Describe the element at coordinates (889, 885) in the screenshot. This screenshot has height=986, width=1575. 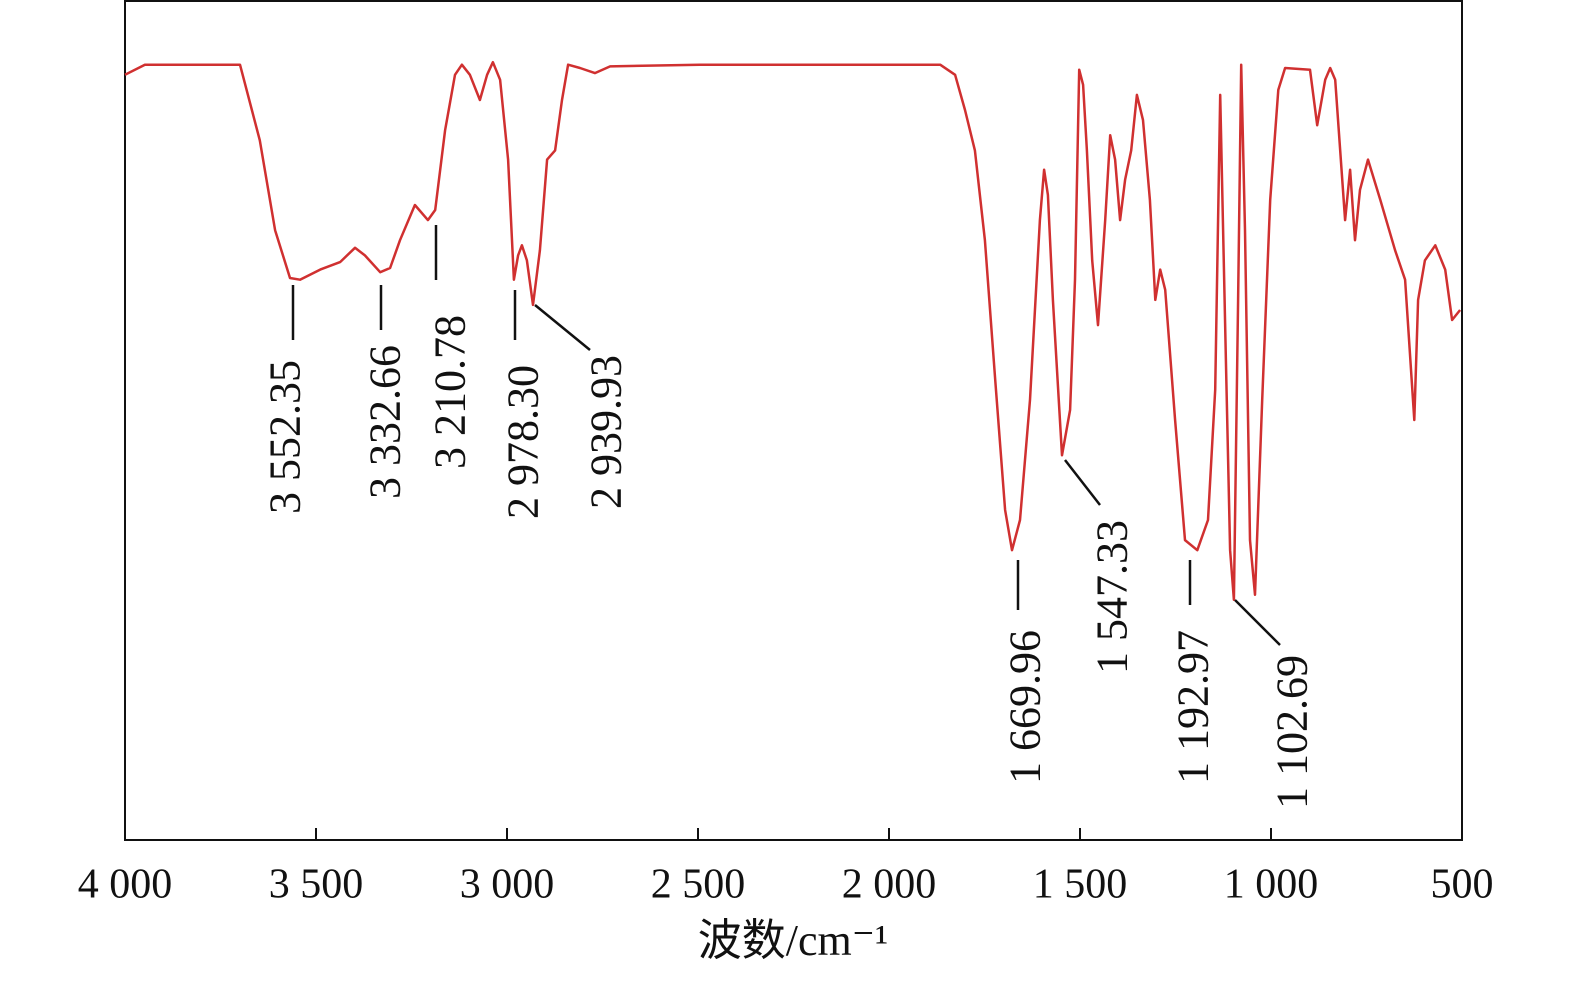
I see `x-tick-label: 2 000` at that location.